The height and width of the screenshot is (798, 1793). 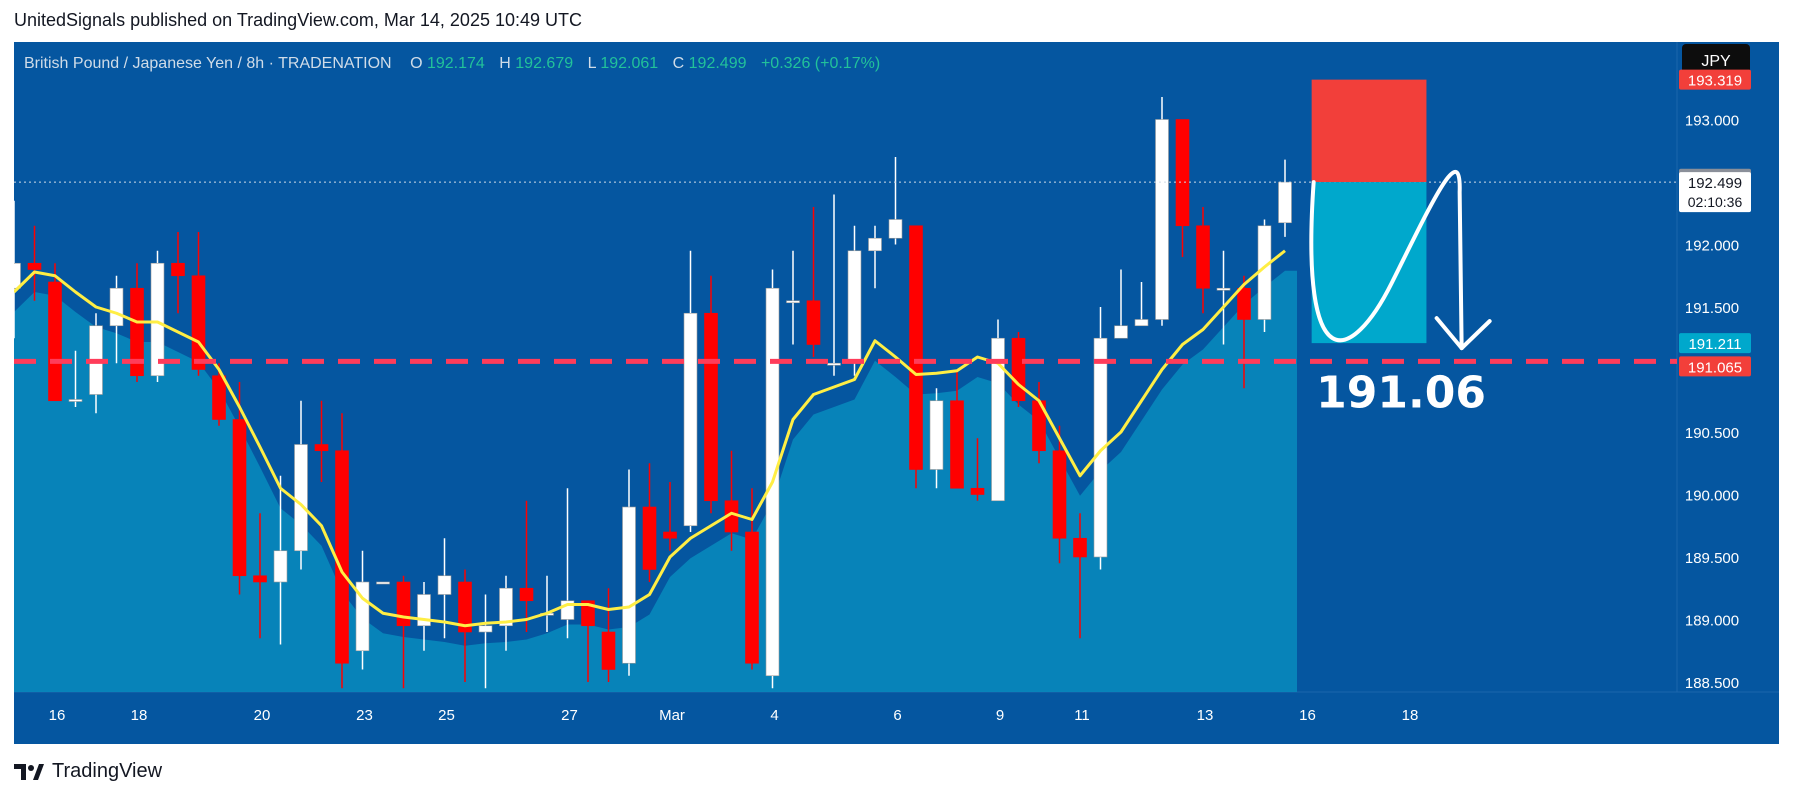 What do you see at coordinates (1712, 621) in the screenshot?
I see `price-tick-label: 189.000` at bounding box center [1712, 621].